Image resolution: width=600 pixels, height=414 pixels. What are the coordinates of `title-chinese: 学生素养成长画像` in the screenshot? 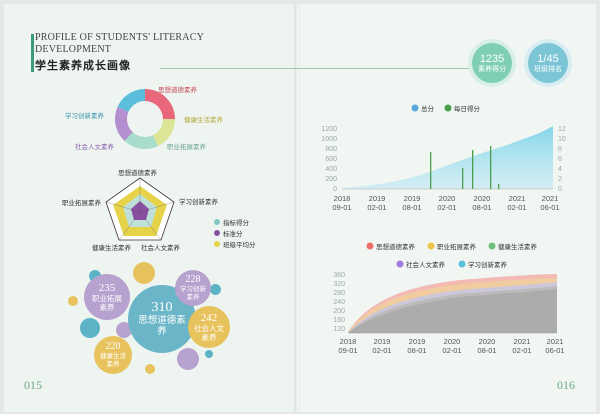 It's located at (83, 65).